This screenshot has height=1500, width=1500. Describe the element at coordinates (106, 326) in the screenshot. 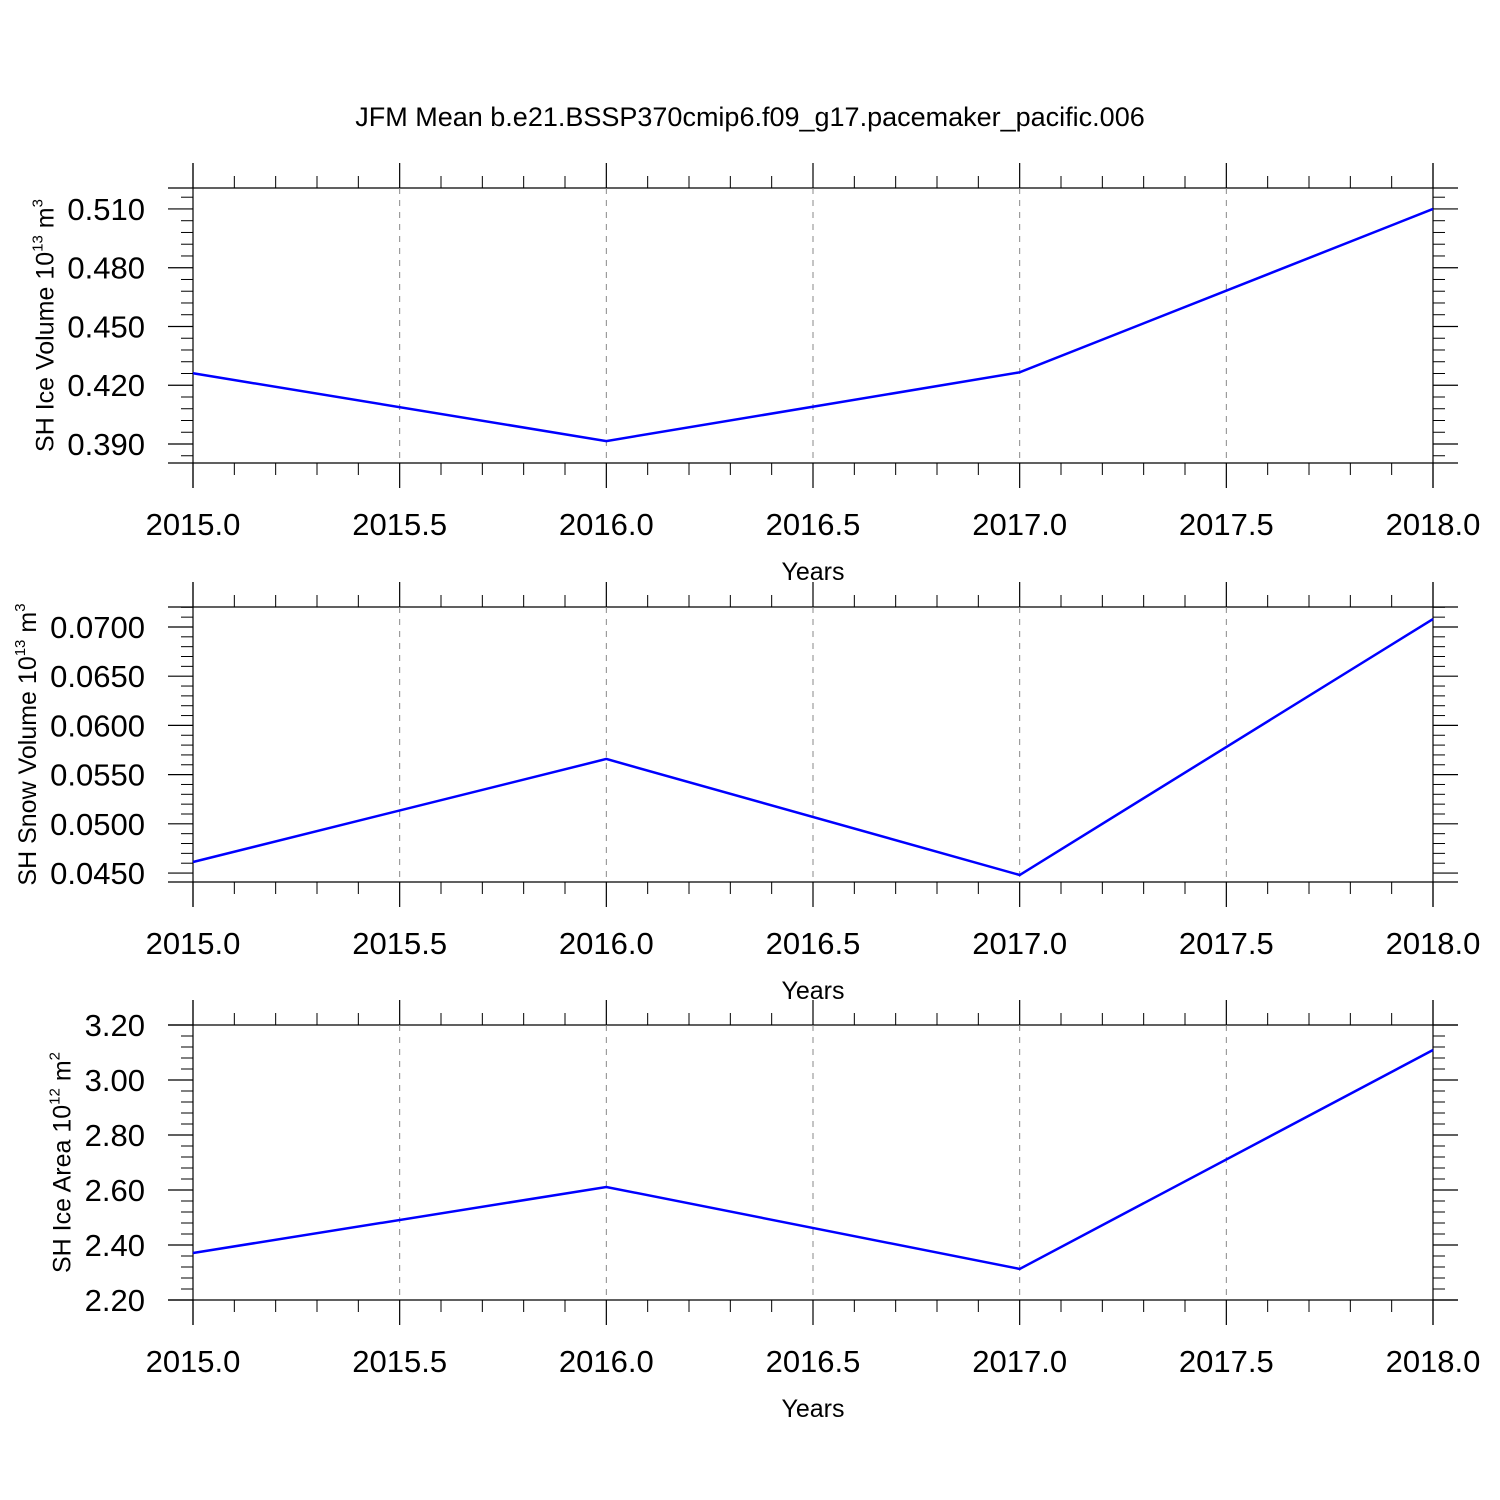

I see `y-tick-label: 0.450` at that location.